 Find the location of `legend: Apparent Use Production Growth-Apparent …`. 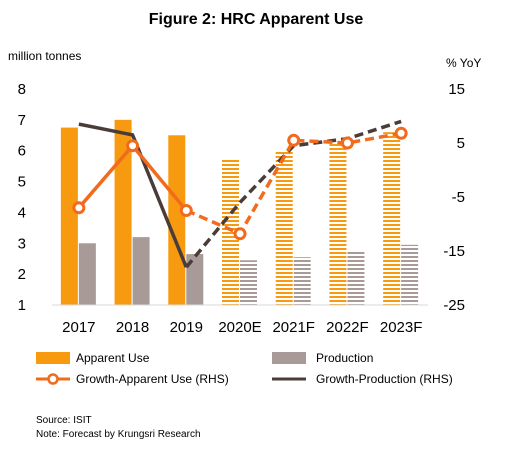

legend: Apparent Use Production Growth-Apparent … is located at coordinates (244, 368).